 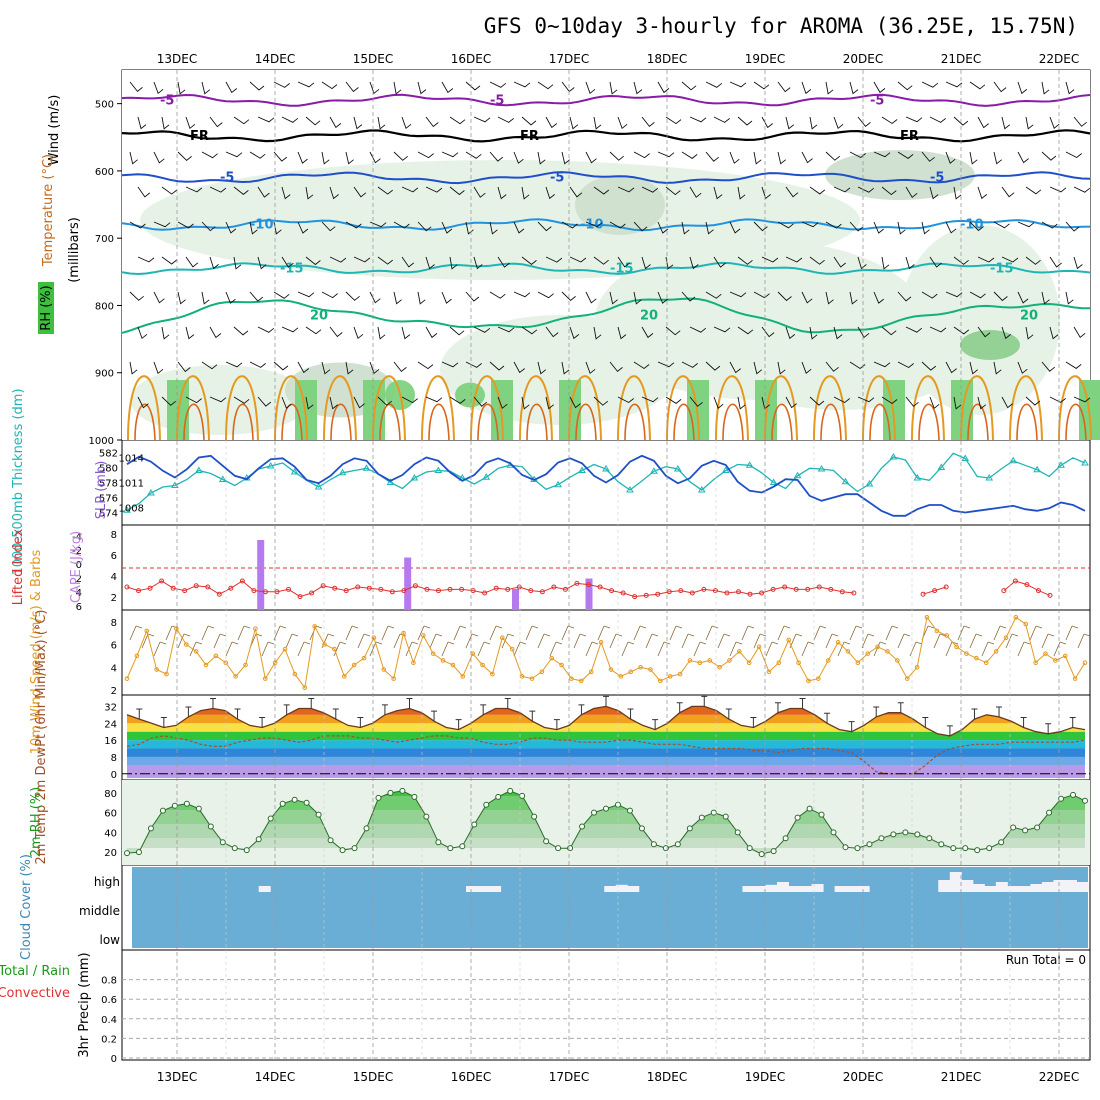 I want to click on pressure-tick-label: 1000, so click(x=101, y=441).